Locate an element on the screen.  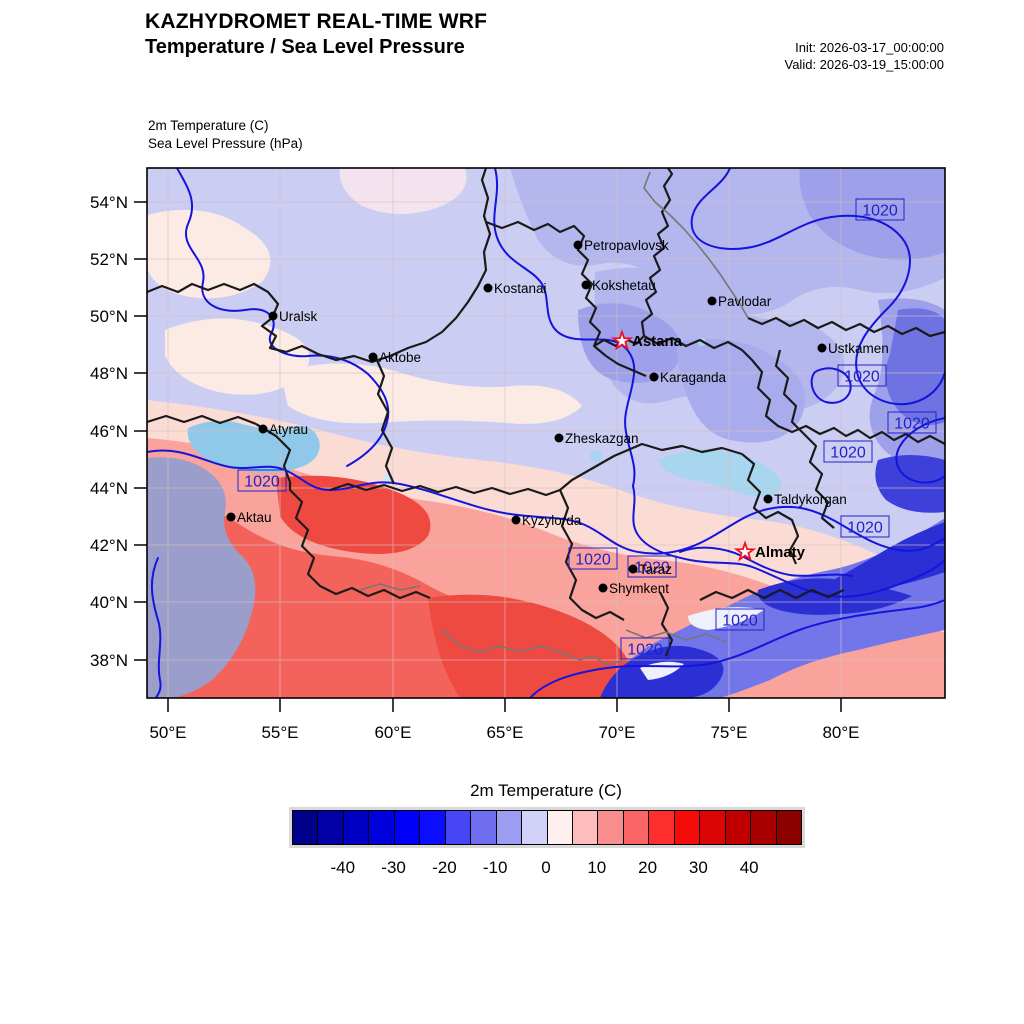
city-atyrau: Atyrau is located at coordinates (283, 429).